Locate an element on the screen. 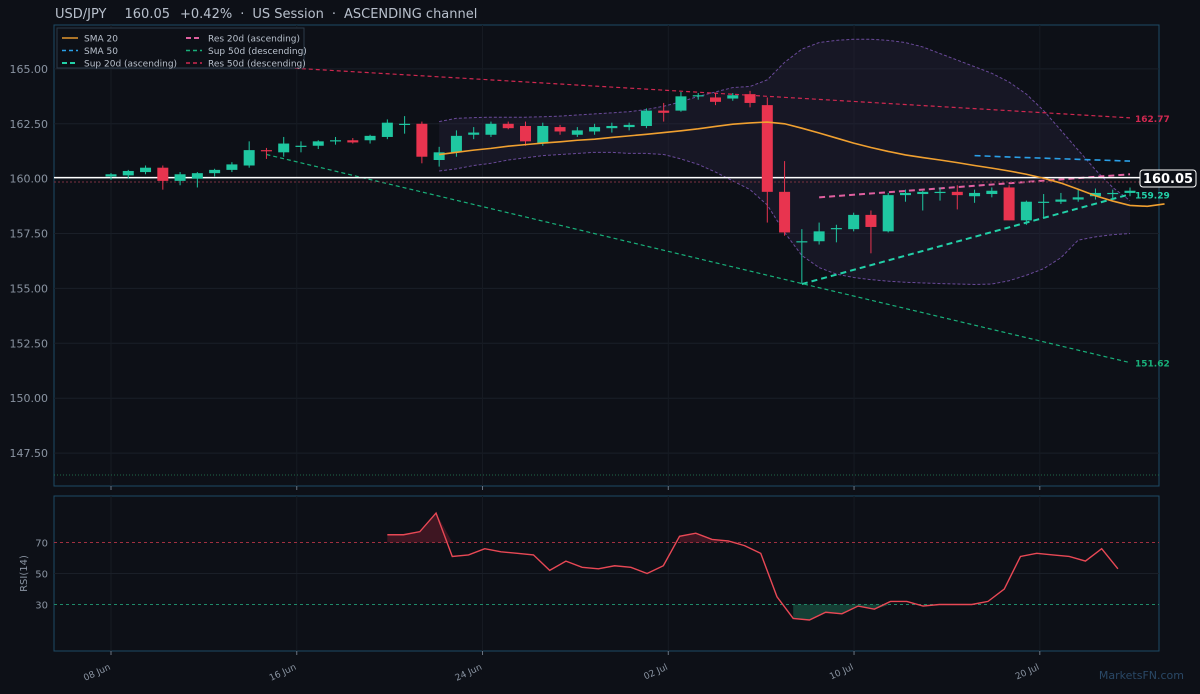  legend-label-sma50: SMA 50 is located at coordinates (101, 52).